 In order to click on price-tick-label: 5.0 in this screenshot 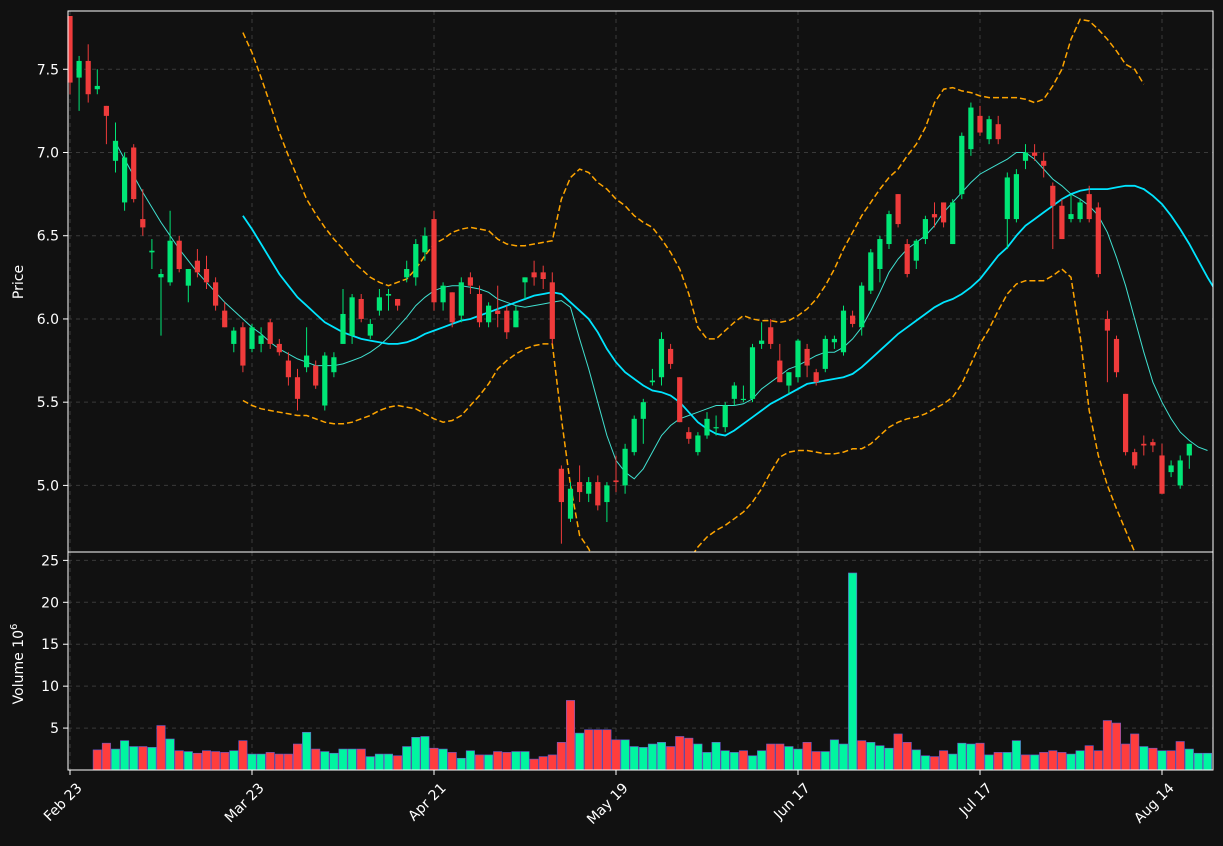, I will do `click(48, 486)`.